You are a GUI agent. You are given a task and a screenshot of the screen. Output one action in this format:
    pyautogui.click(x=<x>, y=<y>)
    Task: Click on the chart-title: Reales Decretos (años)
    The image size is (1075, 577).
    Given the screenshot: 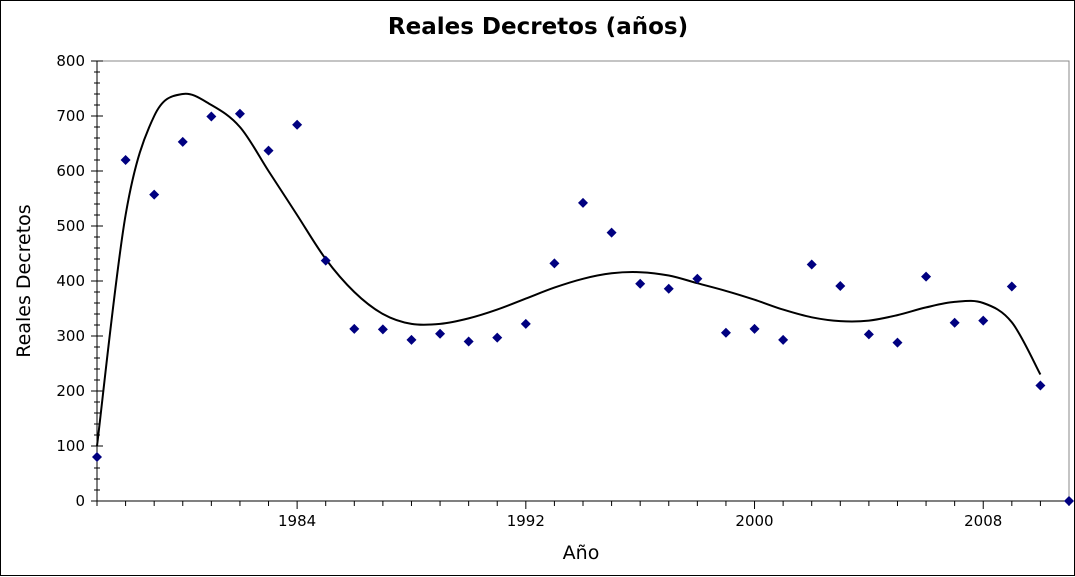 What is the action you would take?
    pyautogui.click(x=538, y=27)
    